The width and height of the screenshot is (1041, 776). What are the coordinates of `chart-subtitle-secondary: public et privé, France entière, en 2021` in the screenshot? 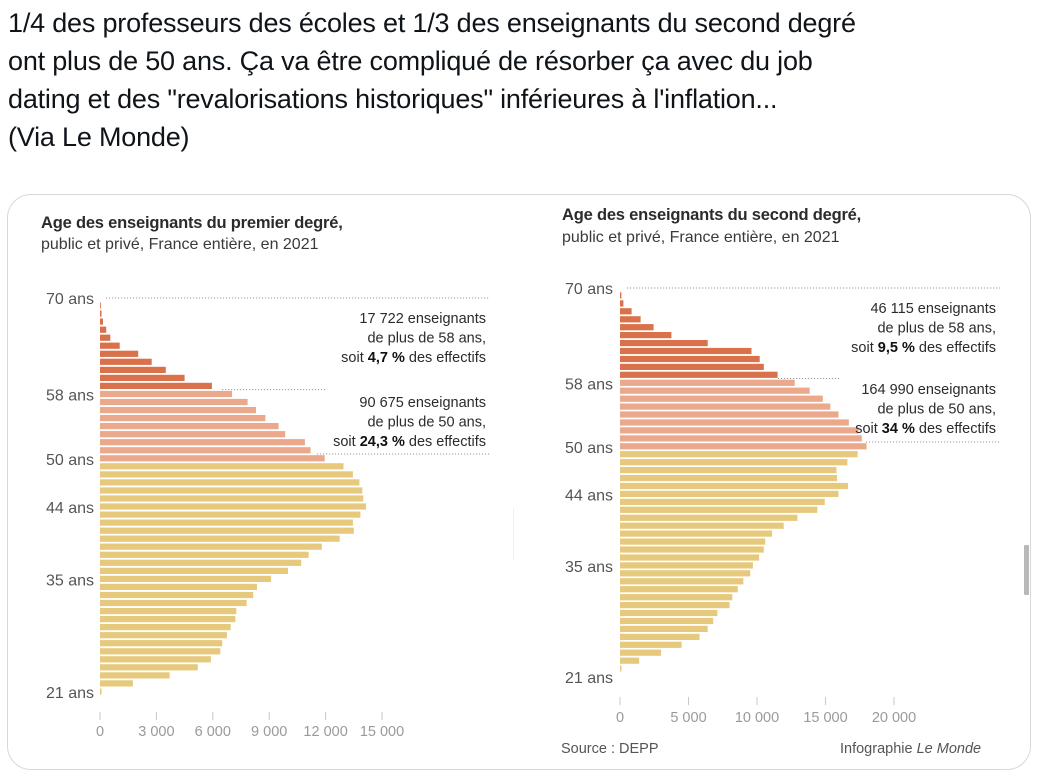 It's located at (701, 237).